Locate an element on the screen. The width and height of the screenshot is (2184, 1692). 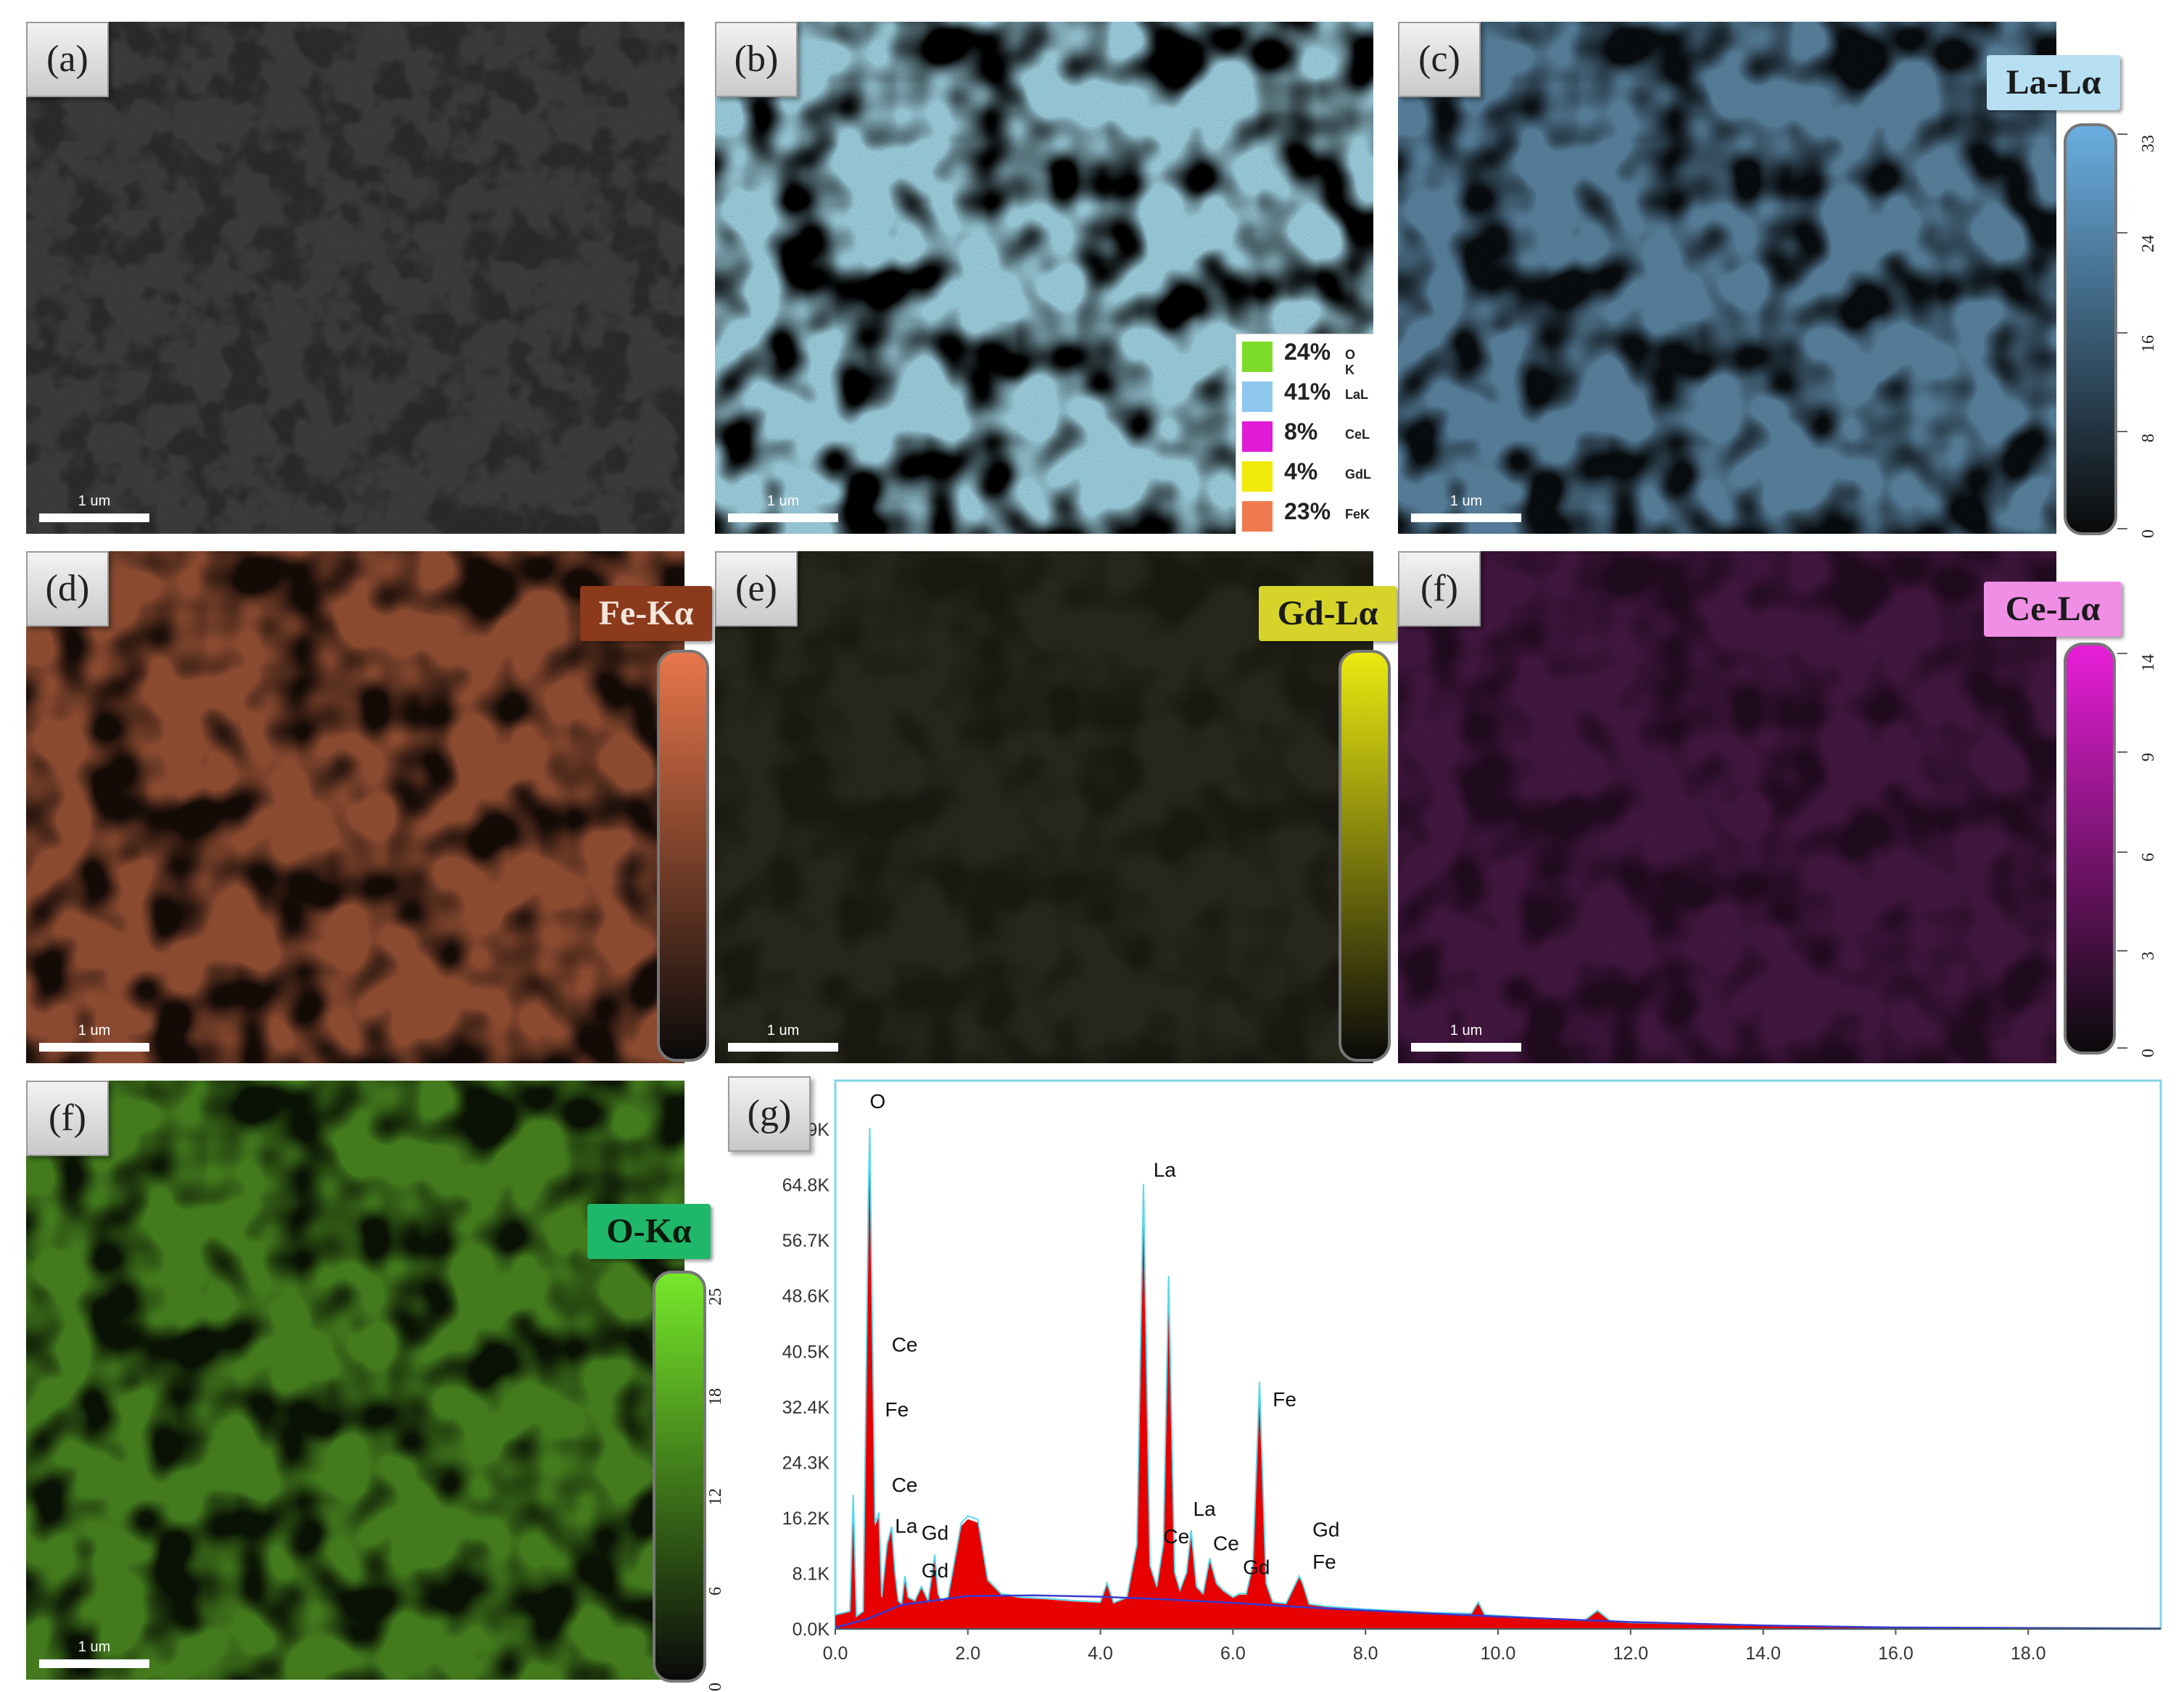
x-tick-label: 2.0 is located at coordinates (967, 1653).